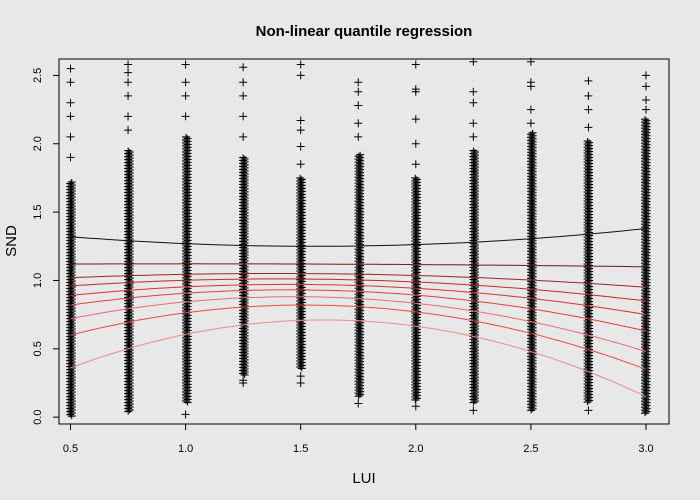  Describe the element at coordinates (38, 280) in the screenshot. I see `y-tick-label: 1.0` at that location.